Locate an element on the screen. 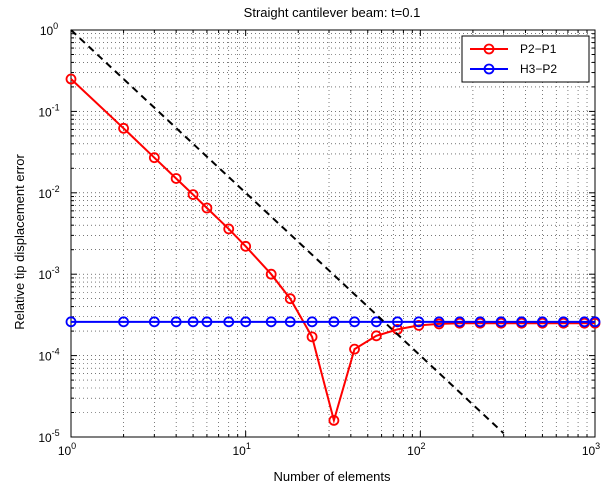 This screenshot has width=612, height=485. legend-box is located at coordinates (525, 59).